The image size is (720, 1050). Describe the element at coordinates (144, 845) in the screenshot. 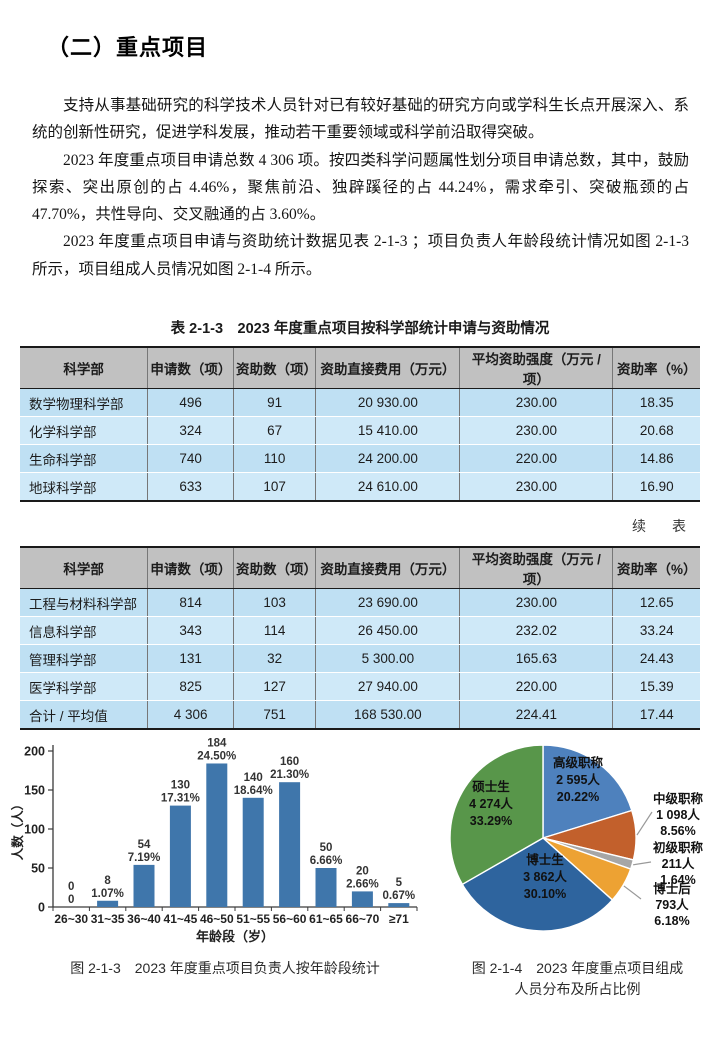

I see `bar-count-label: 54` at that location.